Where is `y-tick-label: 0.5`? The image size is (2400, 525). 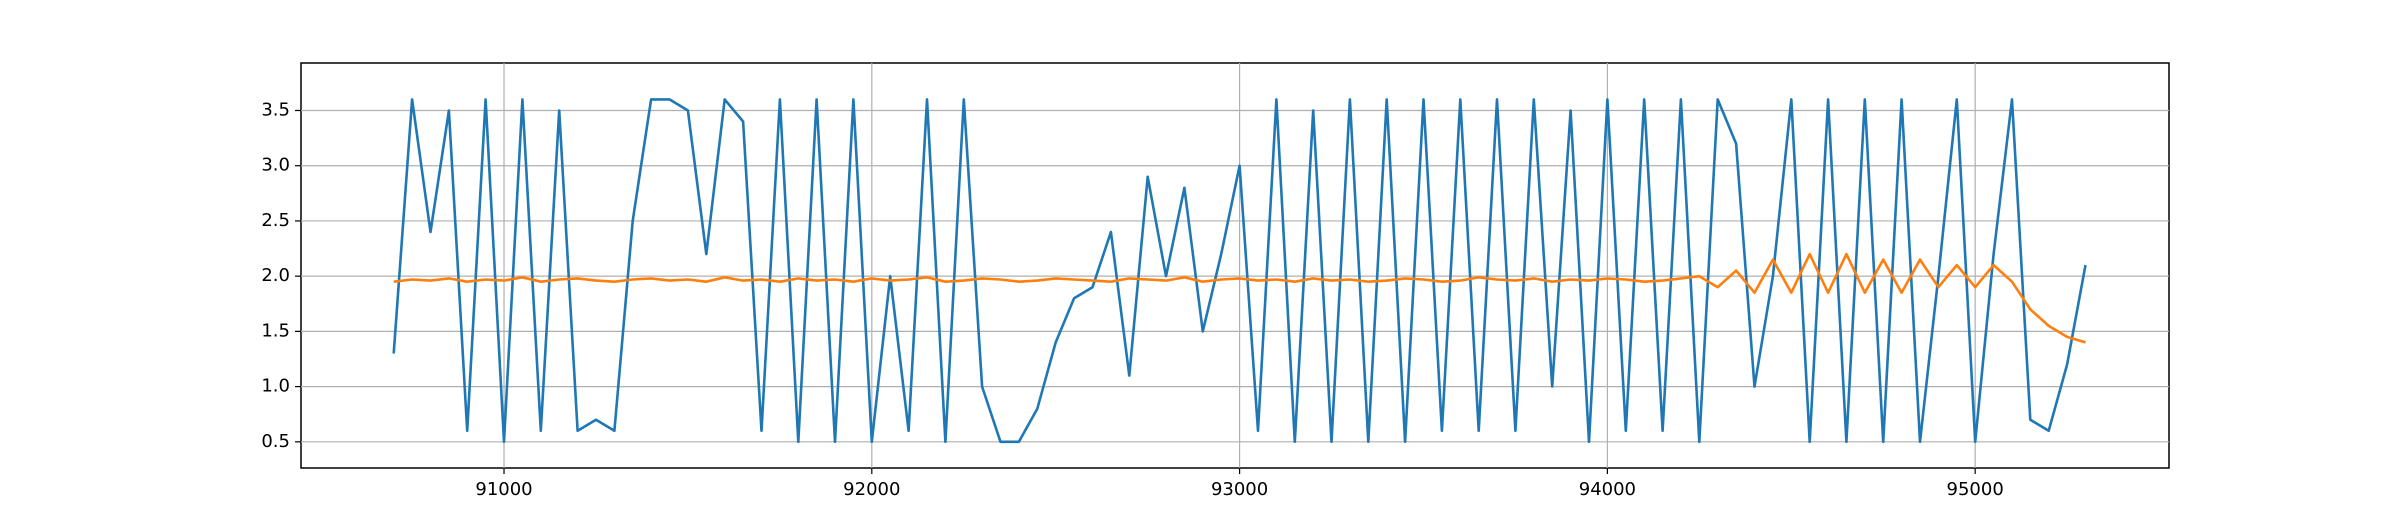
y-tick-label: 0.5 is located at coordinates (275, 441).